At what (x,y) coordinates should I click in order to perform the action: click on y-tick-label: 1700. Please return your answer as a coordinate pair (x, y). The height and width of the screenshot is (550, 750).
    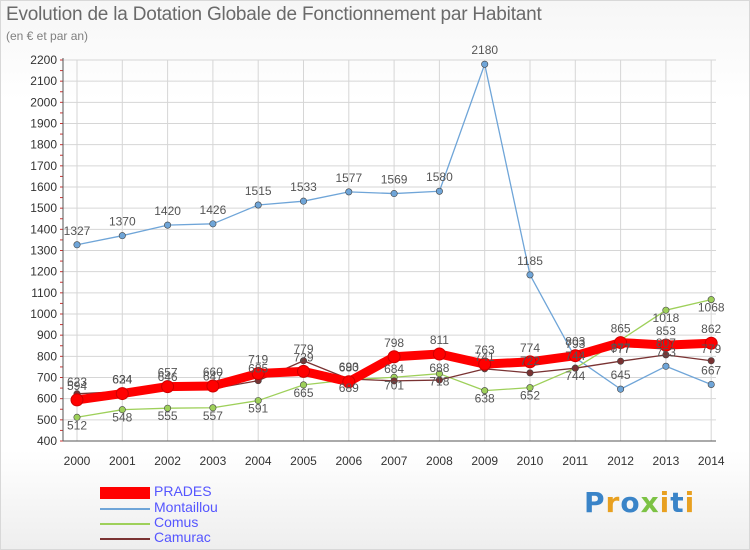
    Looking at the image, I should click on (43, 166).